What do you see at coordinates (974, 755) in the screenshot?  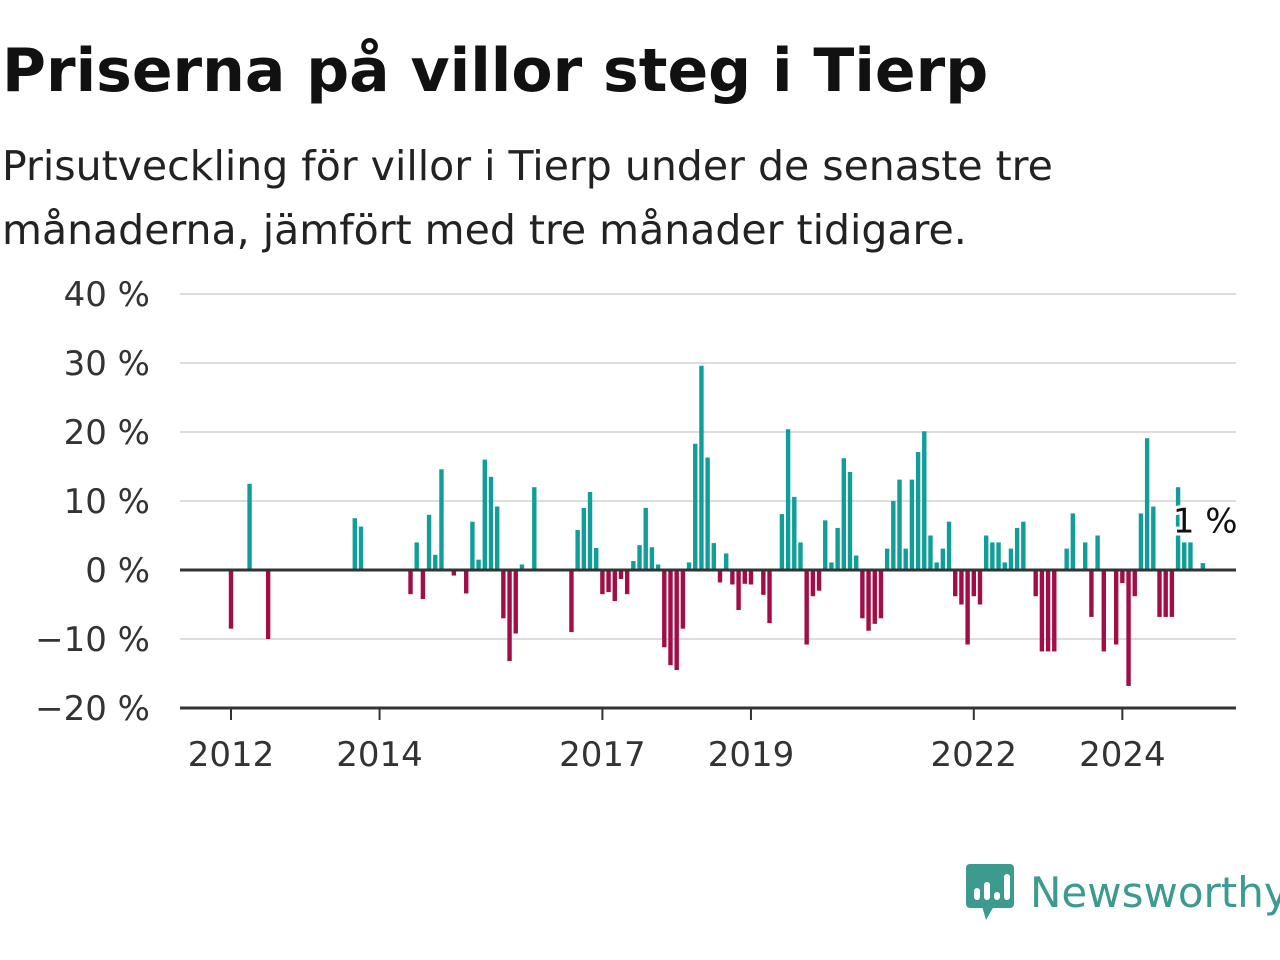 I see `x-tick-label: 2022` at bounding box center [974, 755].